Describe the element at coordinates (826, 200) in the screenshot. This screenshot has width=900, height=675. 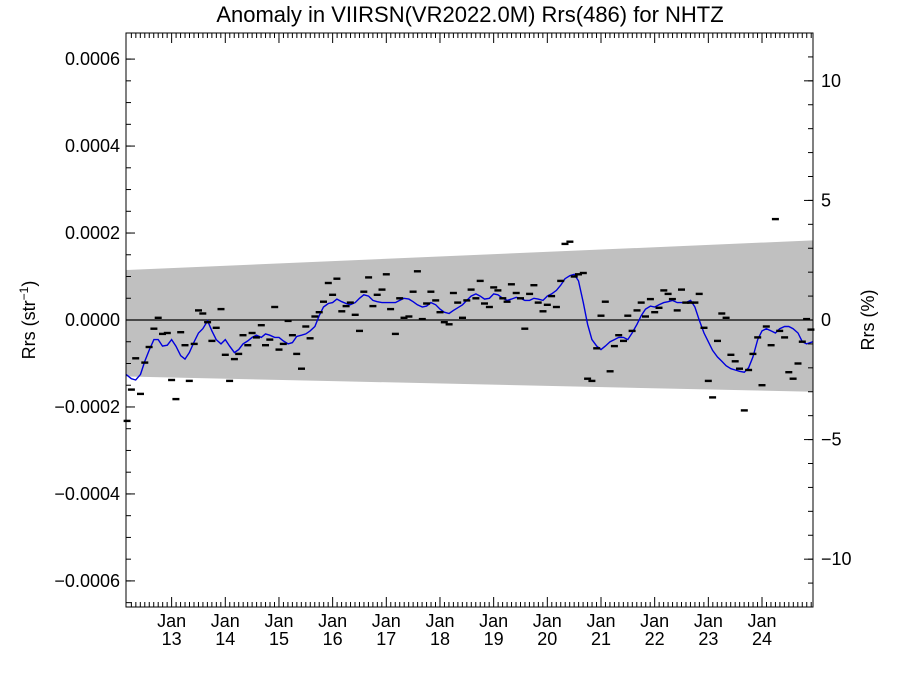
I see `right-tick-label: 5` at that location.